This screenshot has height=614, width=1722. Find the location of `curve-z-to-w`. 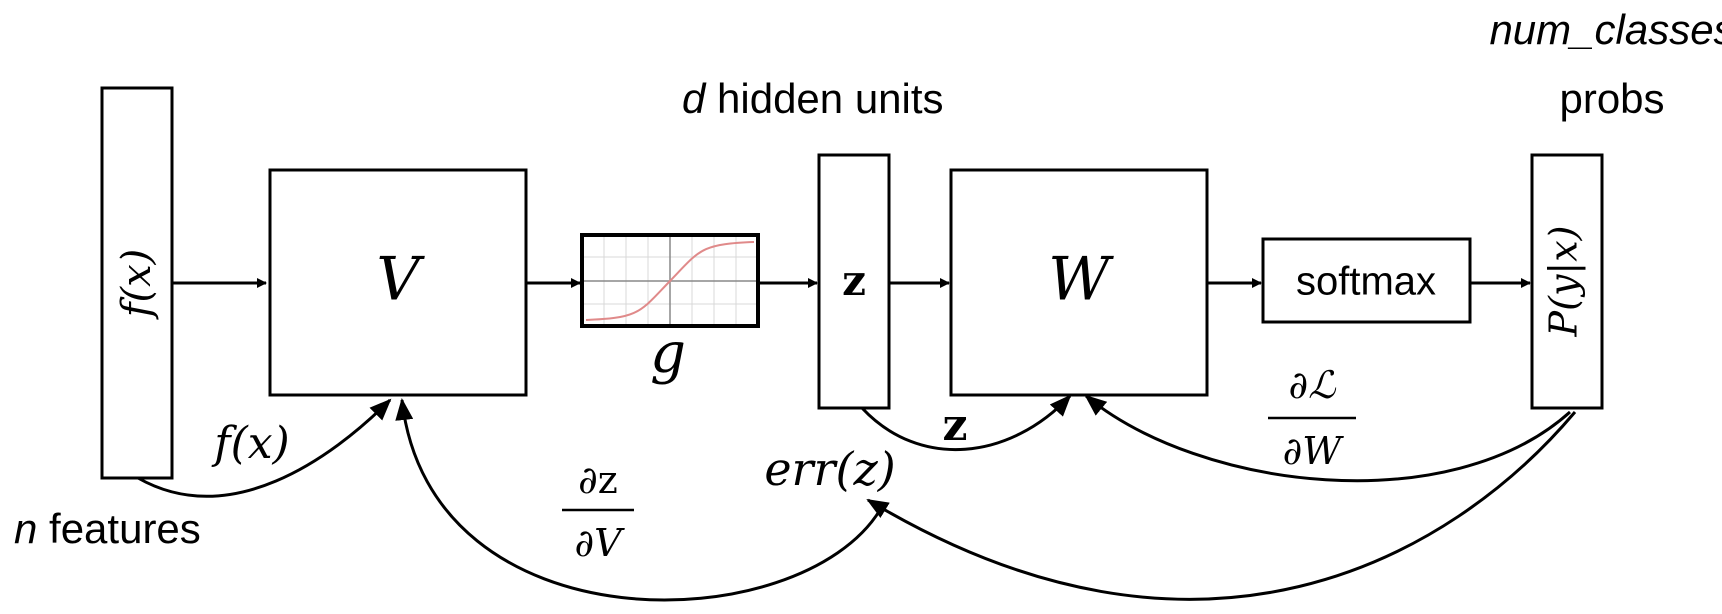

curve-z-to-w is located at coordinates (966, 423).